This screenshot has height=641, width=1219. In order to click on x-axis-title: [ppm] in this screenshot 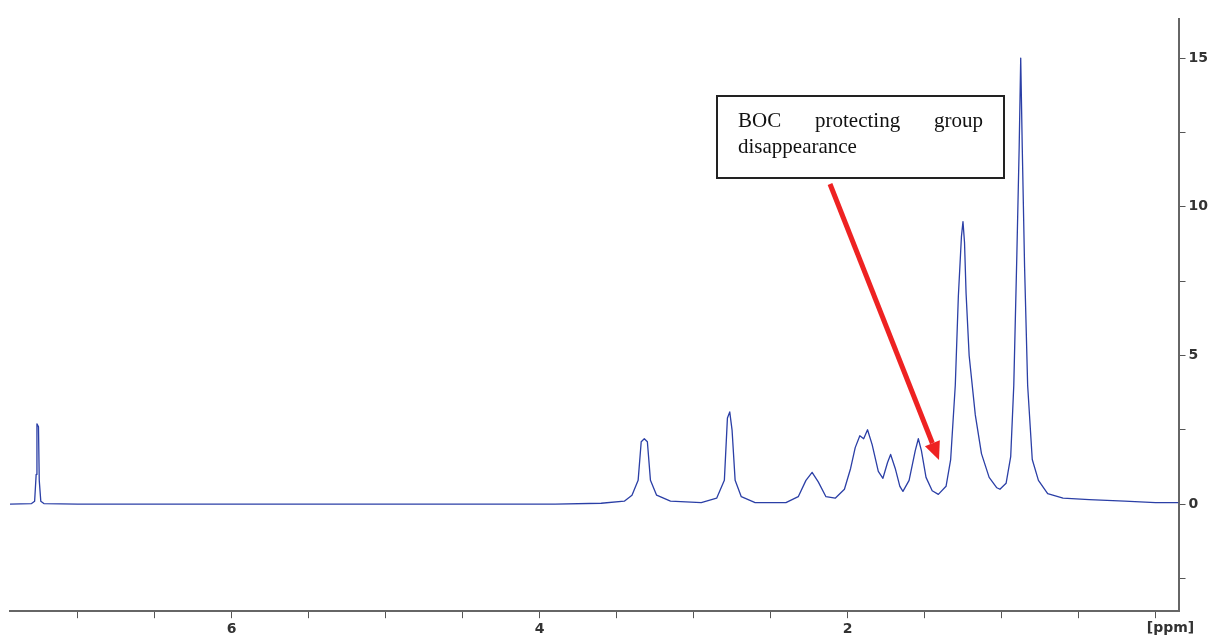, I will do `click(1170, 626)`.